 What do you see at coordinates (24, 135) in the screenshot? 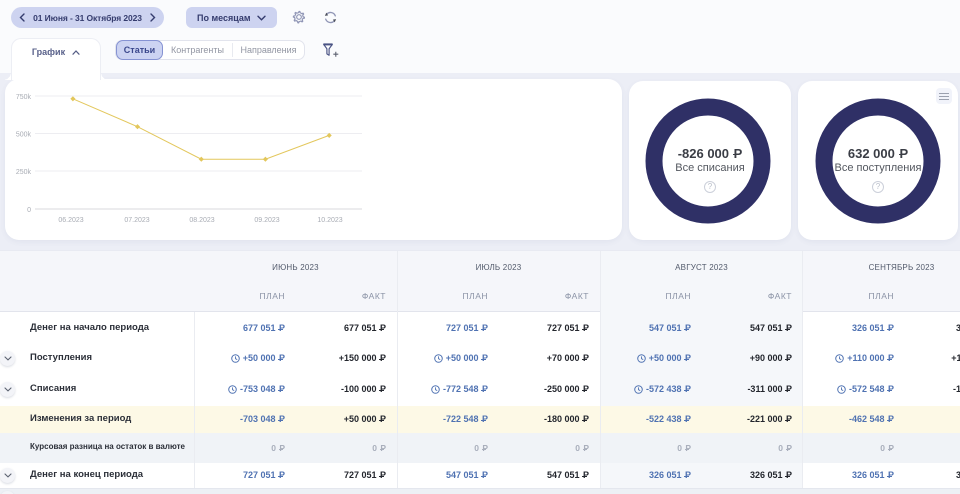
I see `svg-text: 500k` at bounding box center [24, 135].